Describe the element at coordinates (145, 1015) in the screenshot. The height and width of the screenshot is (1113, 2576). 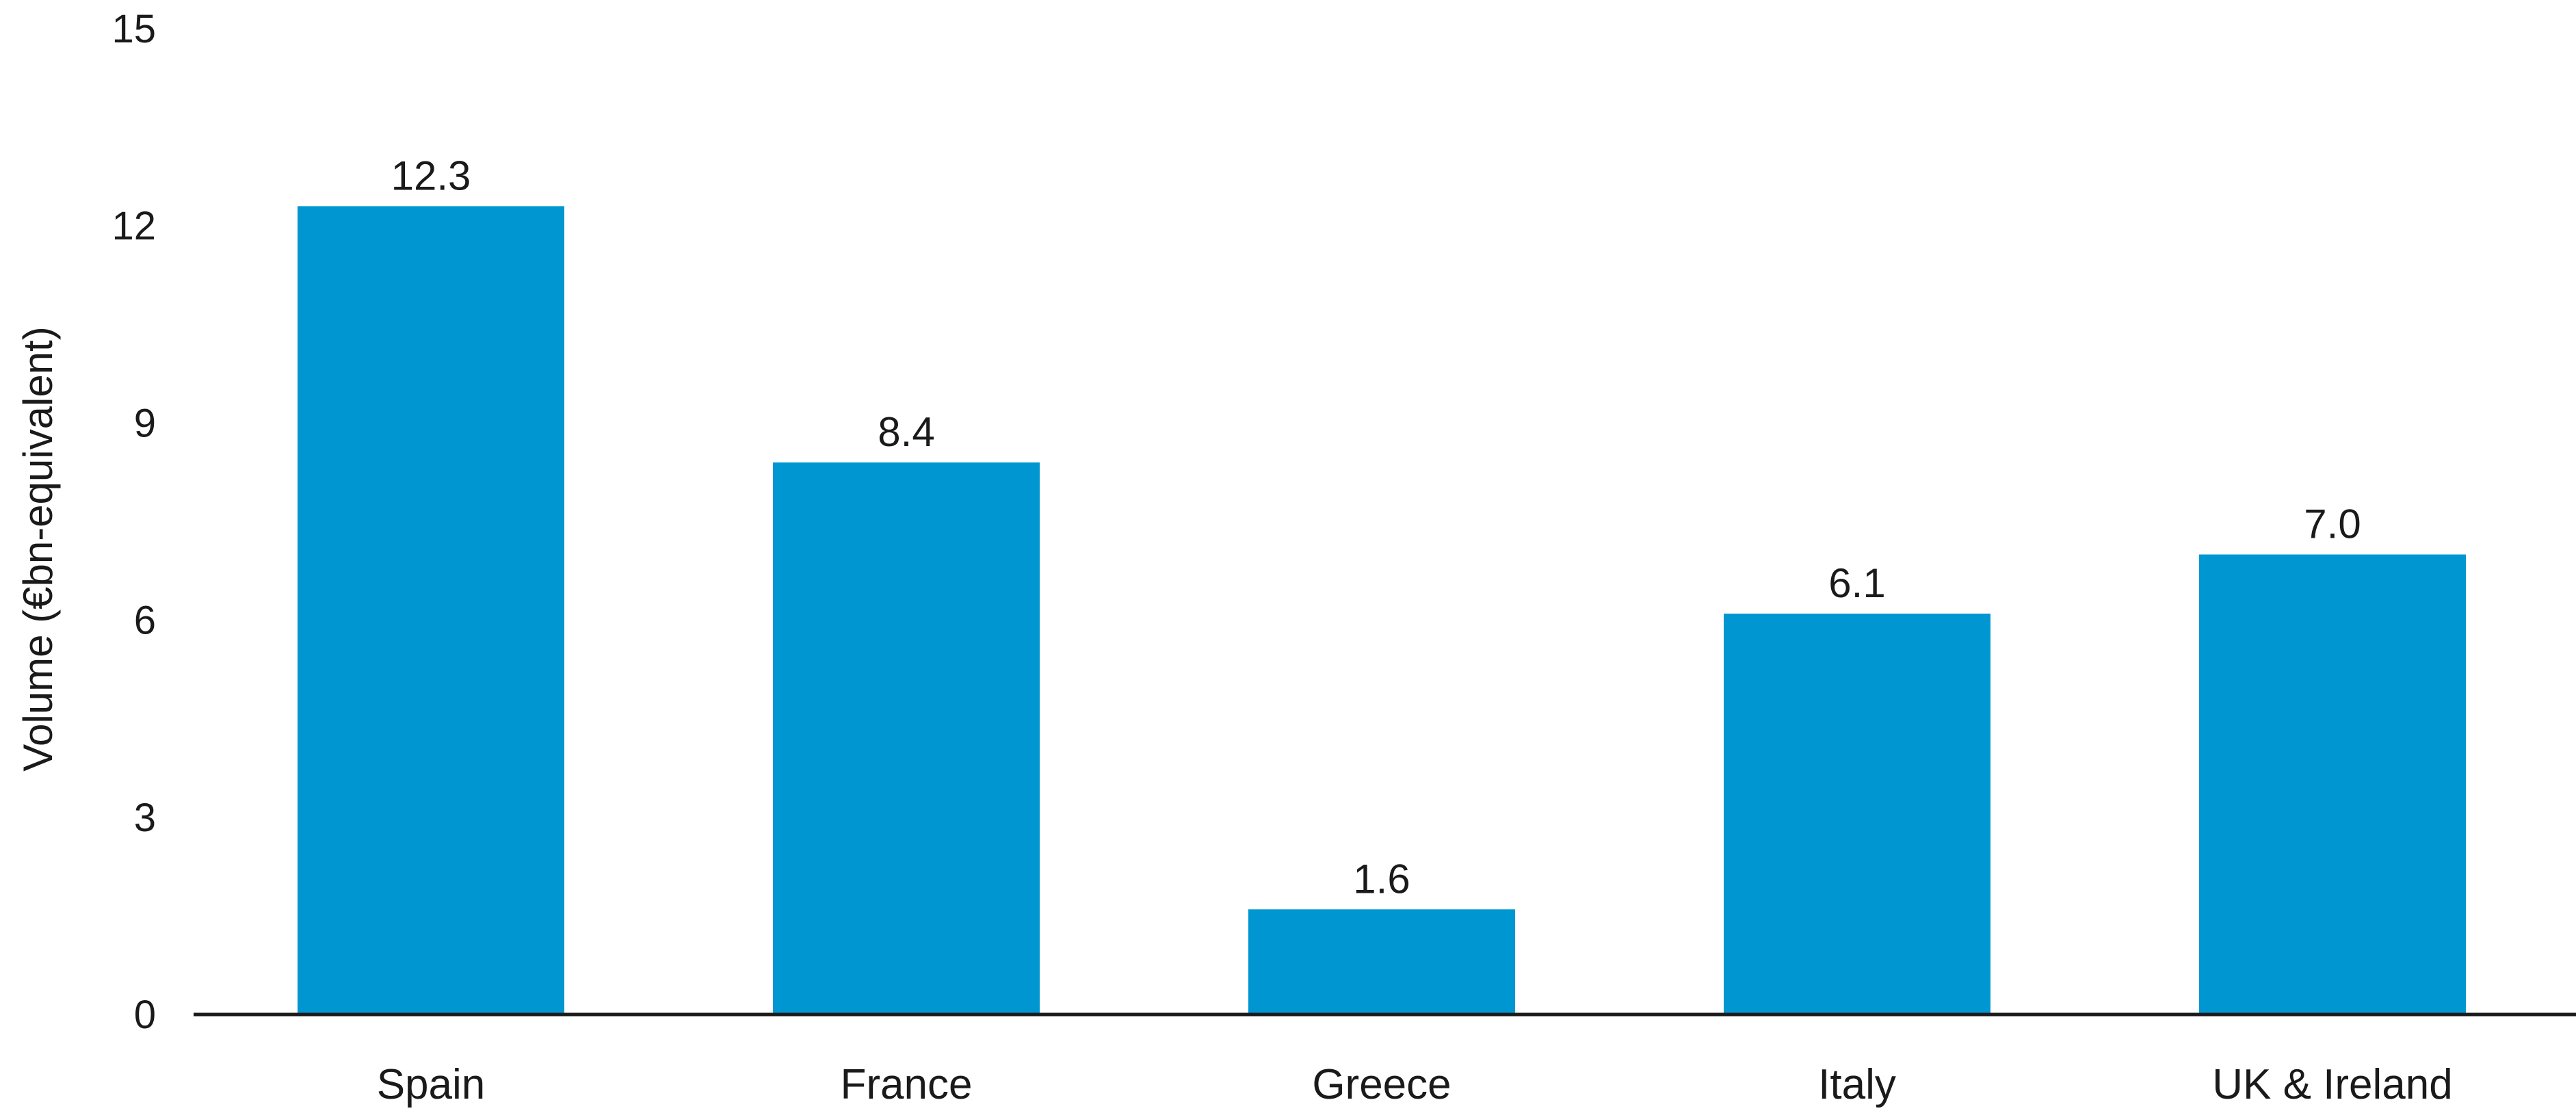
I see `y-tick-label: 0` at that location.